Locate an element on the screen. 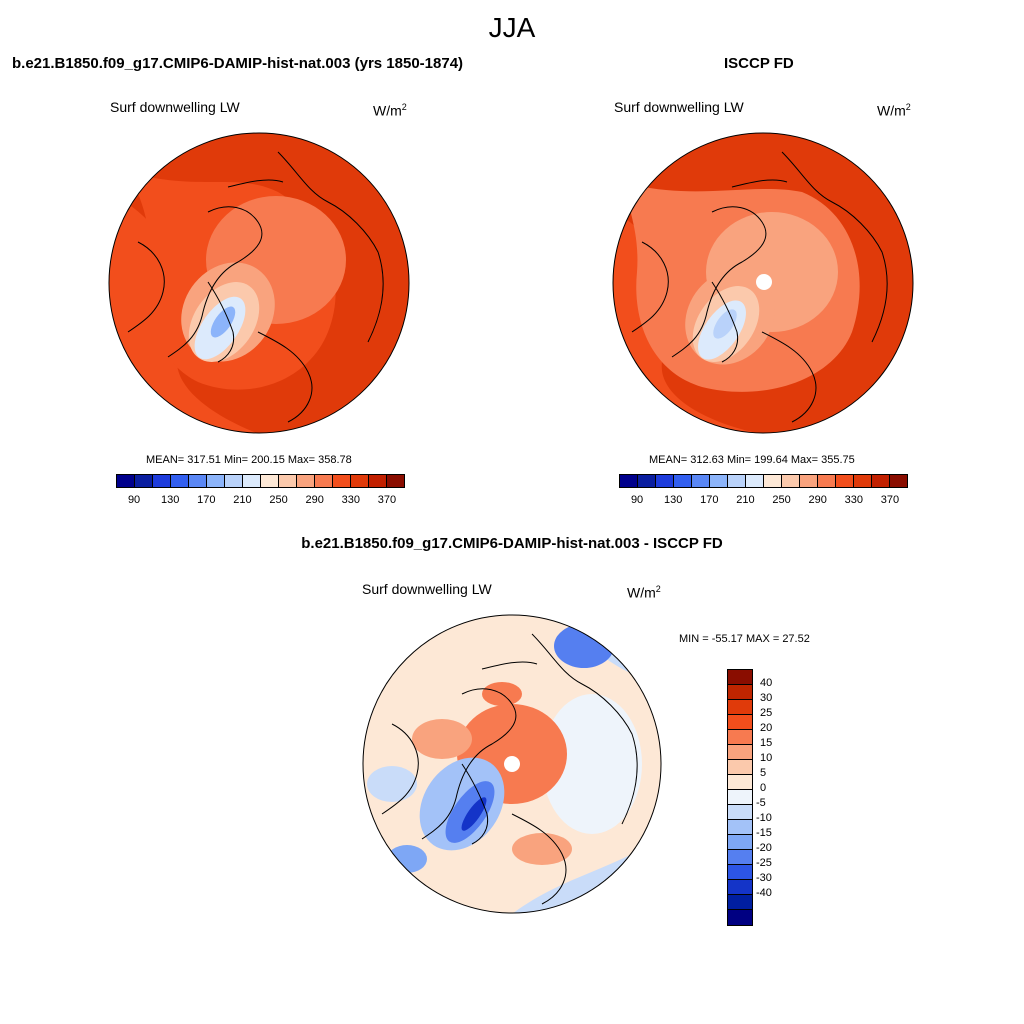 The width and height of the screenshot is (1024, 1024). diff-colorbar-ticks: 40 30 25 20 15 10 5 0 -5 -10 -15 -20 -25 -30 -40 is located at coordinates (778, 796).